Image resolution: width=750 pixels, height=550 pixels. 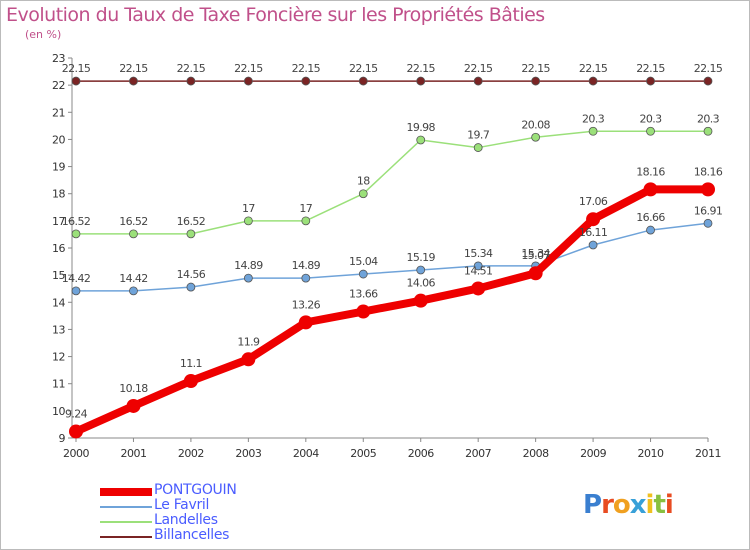 What do you see at coordinates (708, 171) in the screenshot?
I see `data-label: 18.16` at bounding box center [708, 171].